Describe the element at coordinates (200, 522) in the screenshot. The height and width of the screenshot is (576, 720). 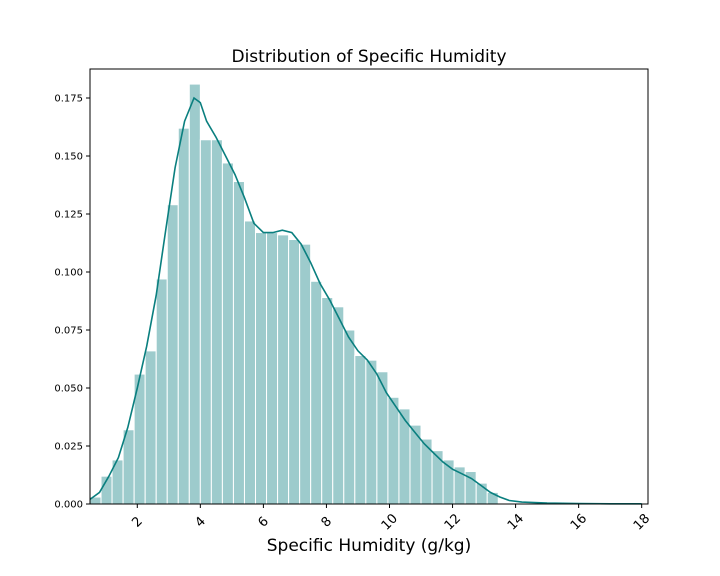
I see `x-tick-label: 4` at that location.